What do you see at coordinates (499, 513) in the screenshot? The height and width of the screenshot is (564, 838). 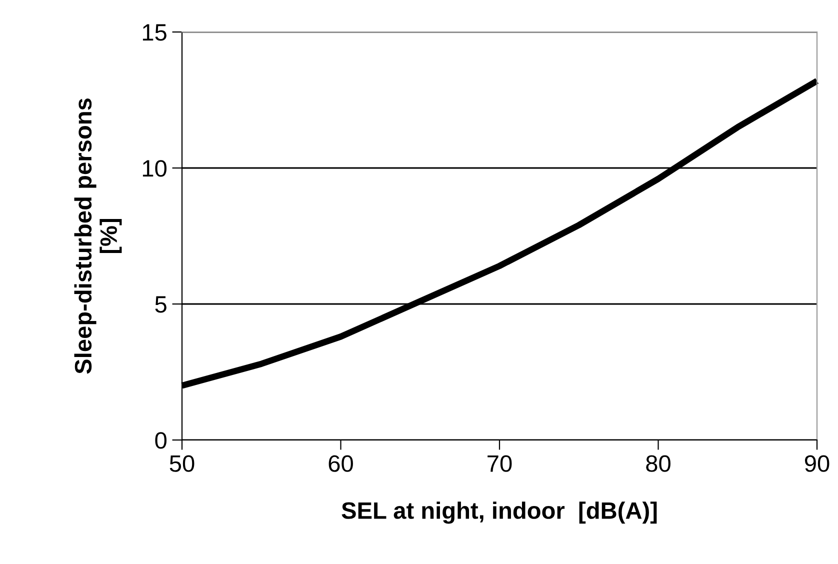 I see `x-axis-title: SEL at night, indoor [dB(A)]` at bounding box center [499, 513].